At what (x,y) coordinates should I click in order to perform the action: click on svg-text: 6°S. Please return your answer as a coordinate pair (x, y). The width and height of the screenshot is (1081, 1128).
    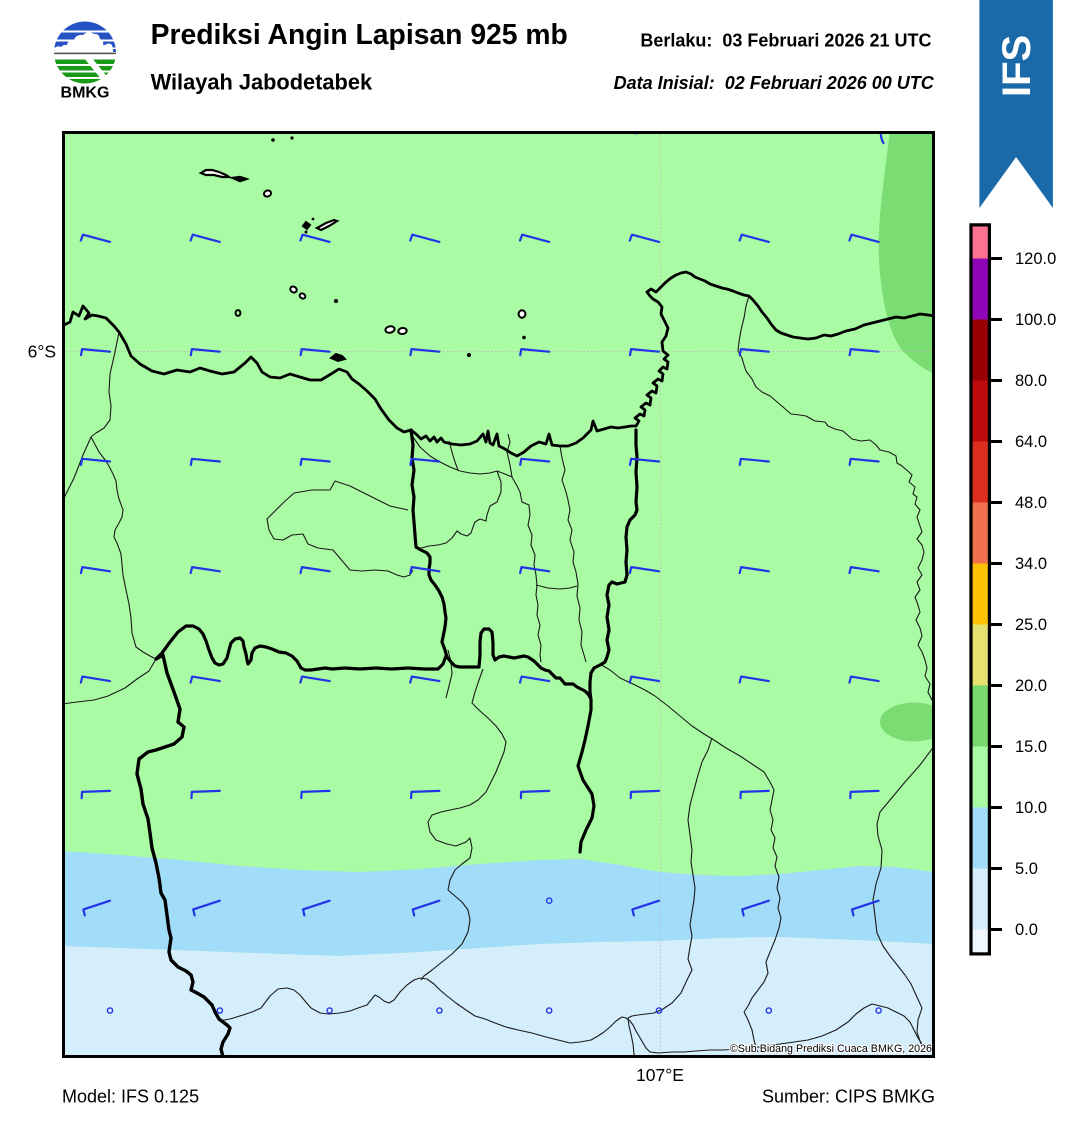
    Looking at the image, I should click on (42, 352).